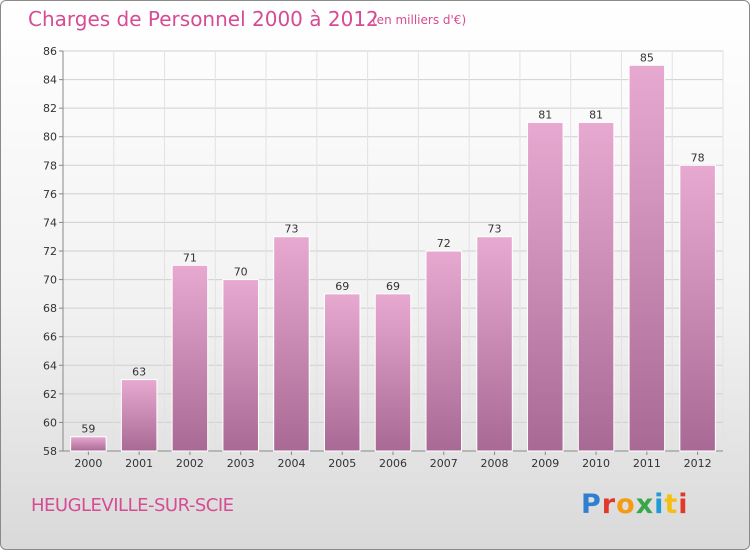 The width and height of the screenshot is (750, 550). Describe the element at coordinates (50, 422) in the screenshot. I see `y-tick-label: 60` at that location.